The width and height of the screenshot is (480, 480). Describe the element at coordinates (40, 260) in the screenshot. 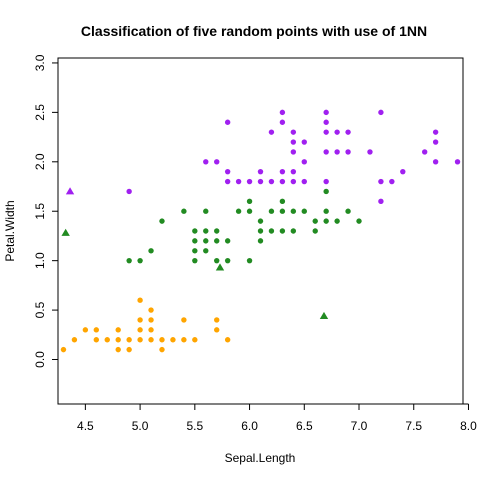

I see `y-tick-label: 1.0` at that location.